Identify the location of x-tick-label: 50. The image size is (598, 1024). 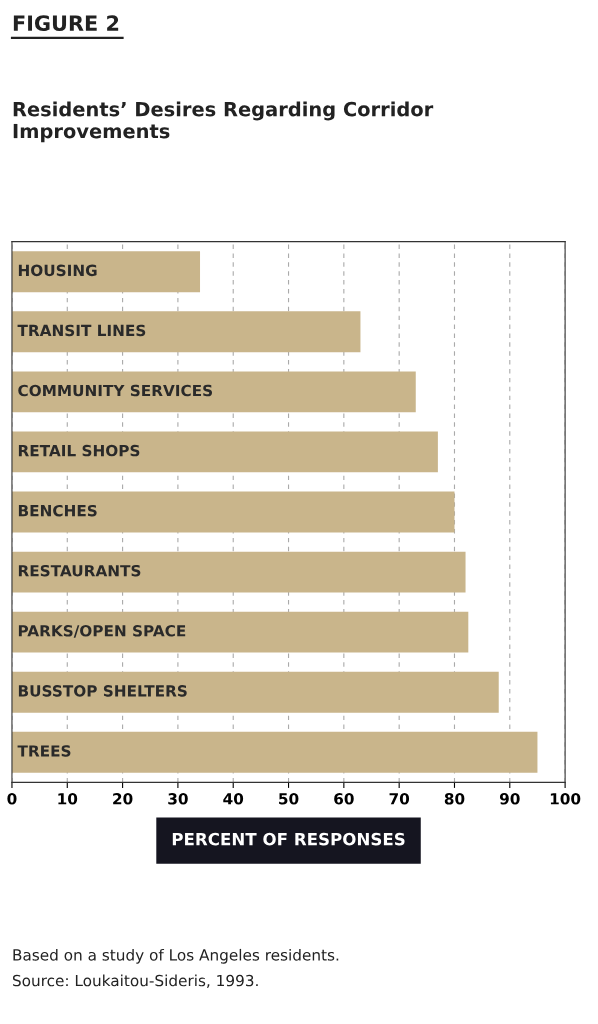
(289, 799).